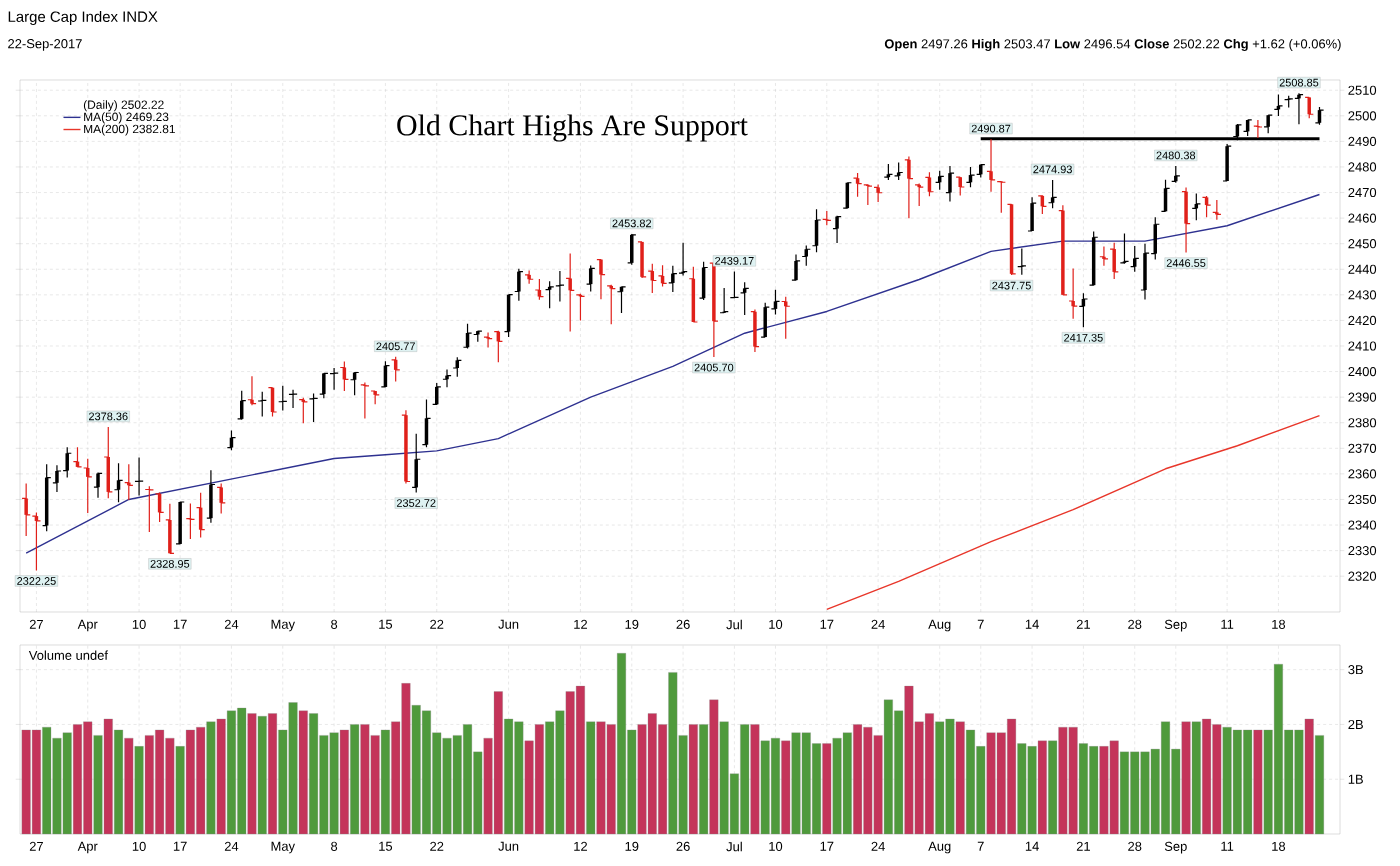  I want to click on y-tick-label: 2490, so click(1362, 141).